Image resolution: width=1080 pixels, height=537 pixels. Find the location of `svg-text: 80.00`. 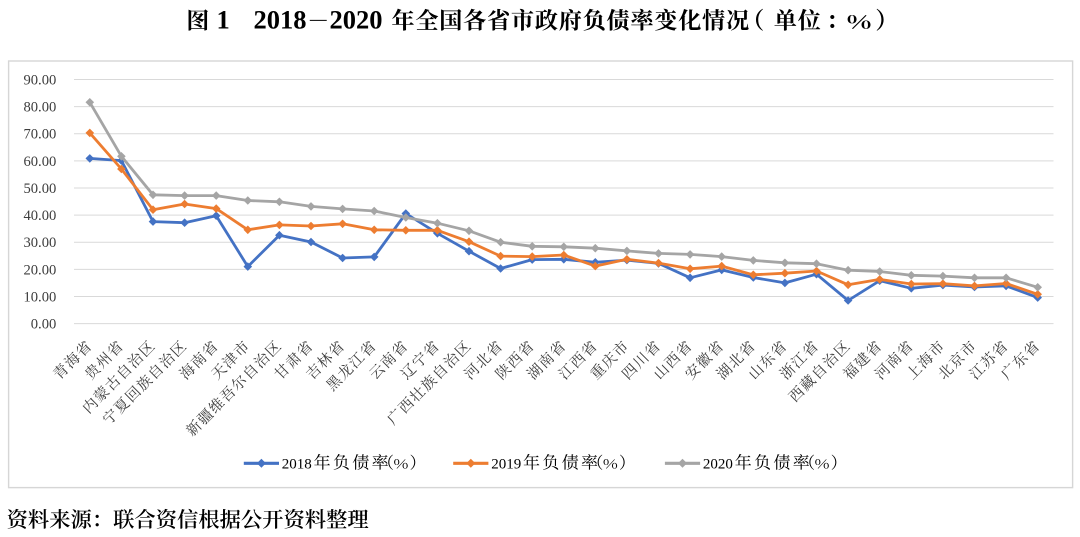

svg-text: 80.00 is located at coordinates (39, 108).